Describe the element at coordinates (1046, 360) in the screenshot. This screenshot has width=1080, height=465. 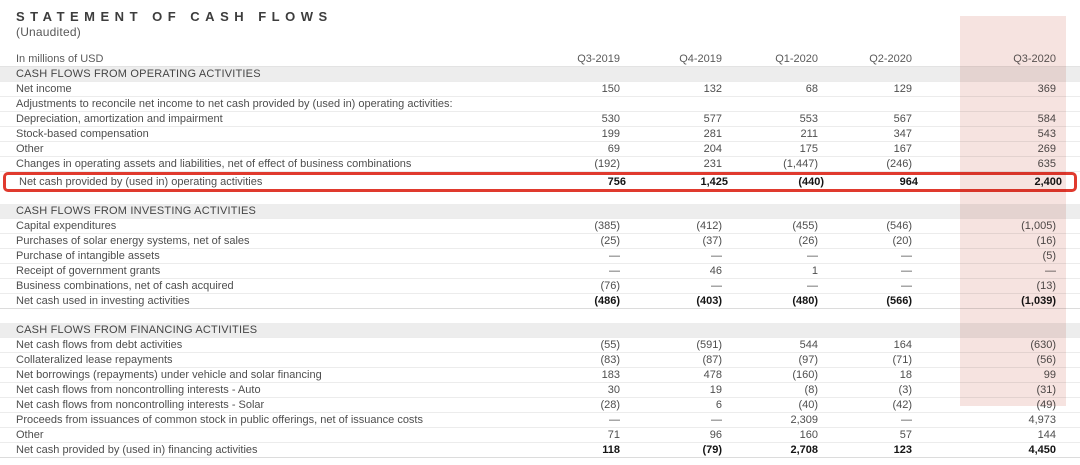
I see `cell-value: (56)` at that location.